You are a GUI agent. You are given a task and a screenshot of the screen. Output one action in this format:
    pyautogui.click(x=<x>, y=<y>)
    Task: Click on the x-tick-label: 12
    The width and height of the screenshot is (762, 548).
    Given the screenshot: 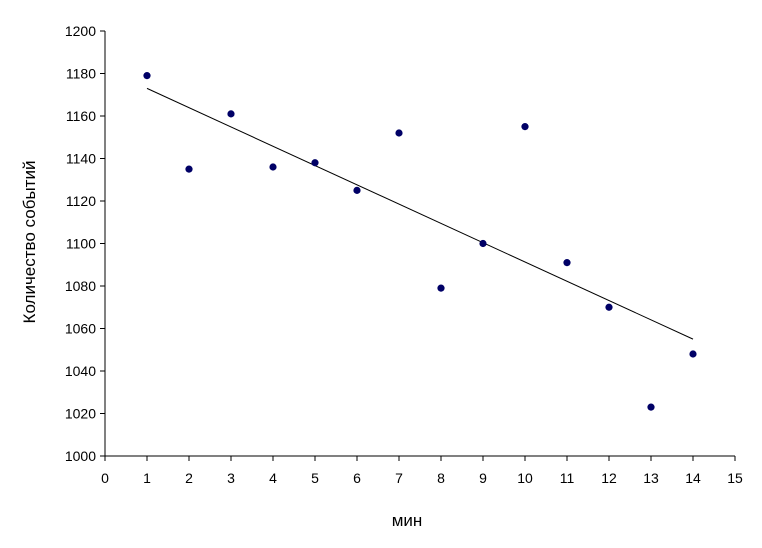 What is the action you would take?
    pyautogui.click(x=609, y=478)
    